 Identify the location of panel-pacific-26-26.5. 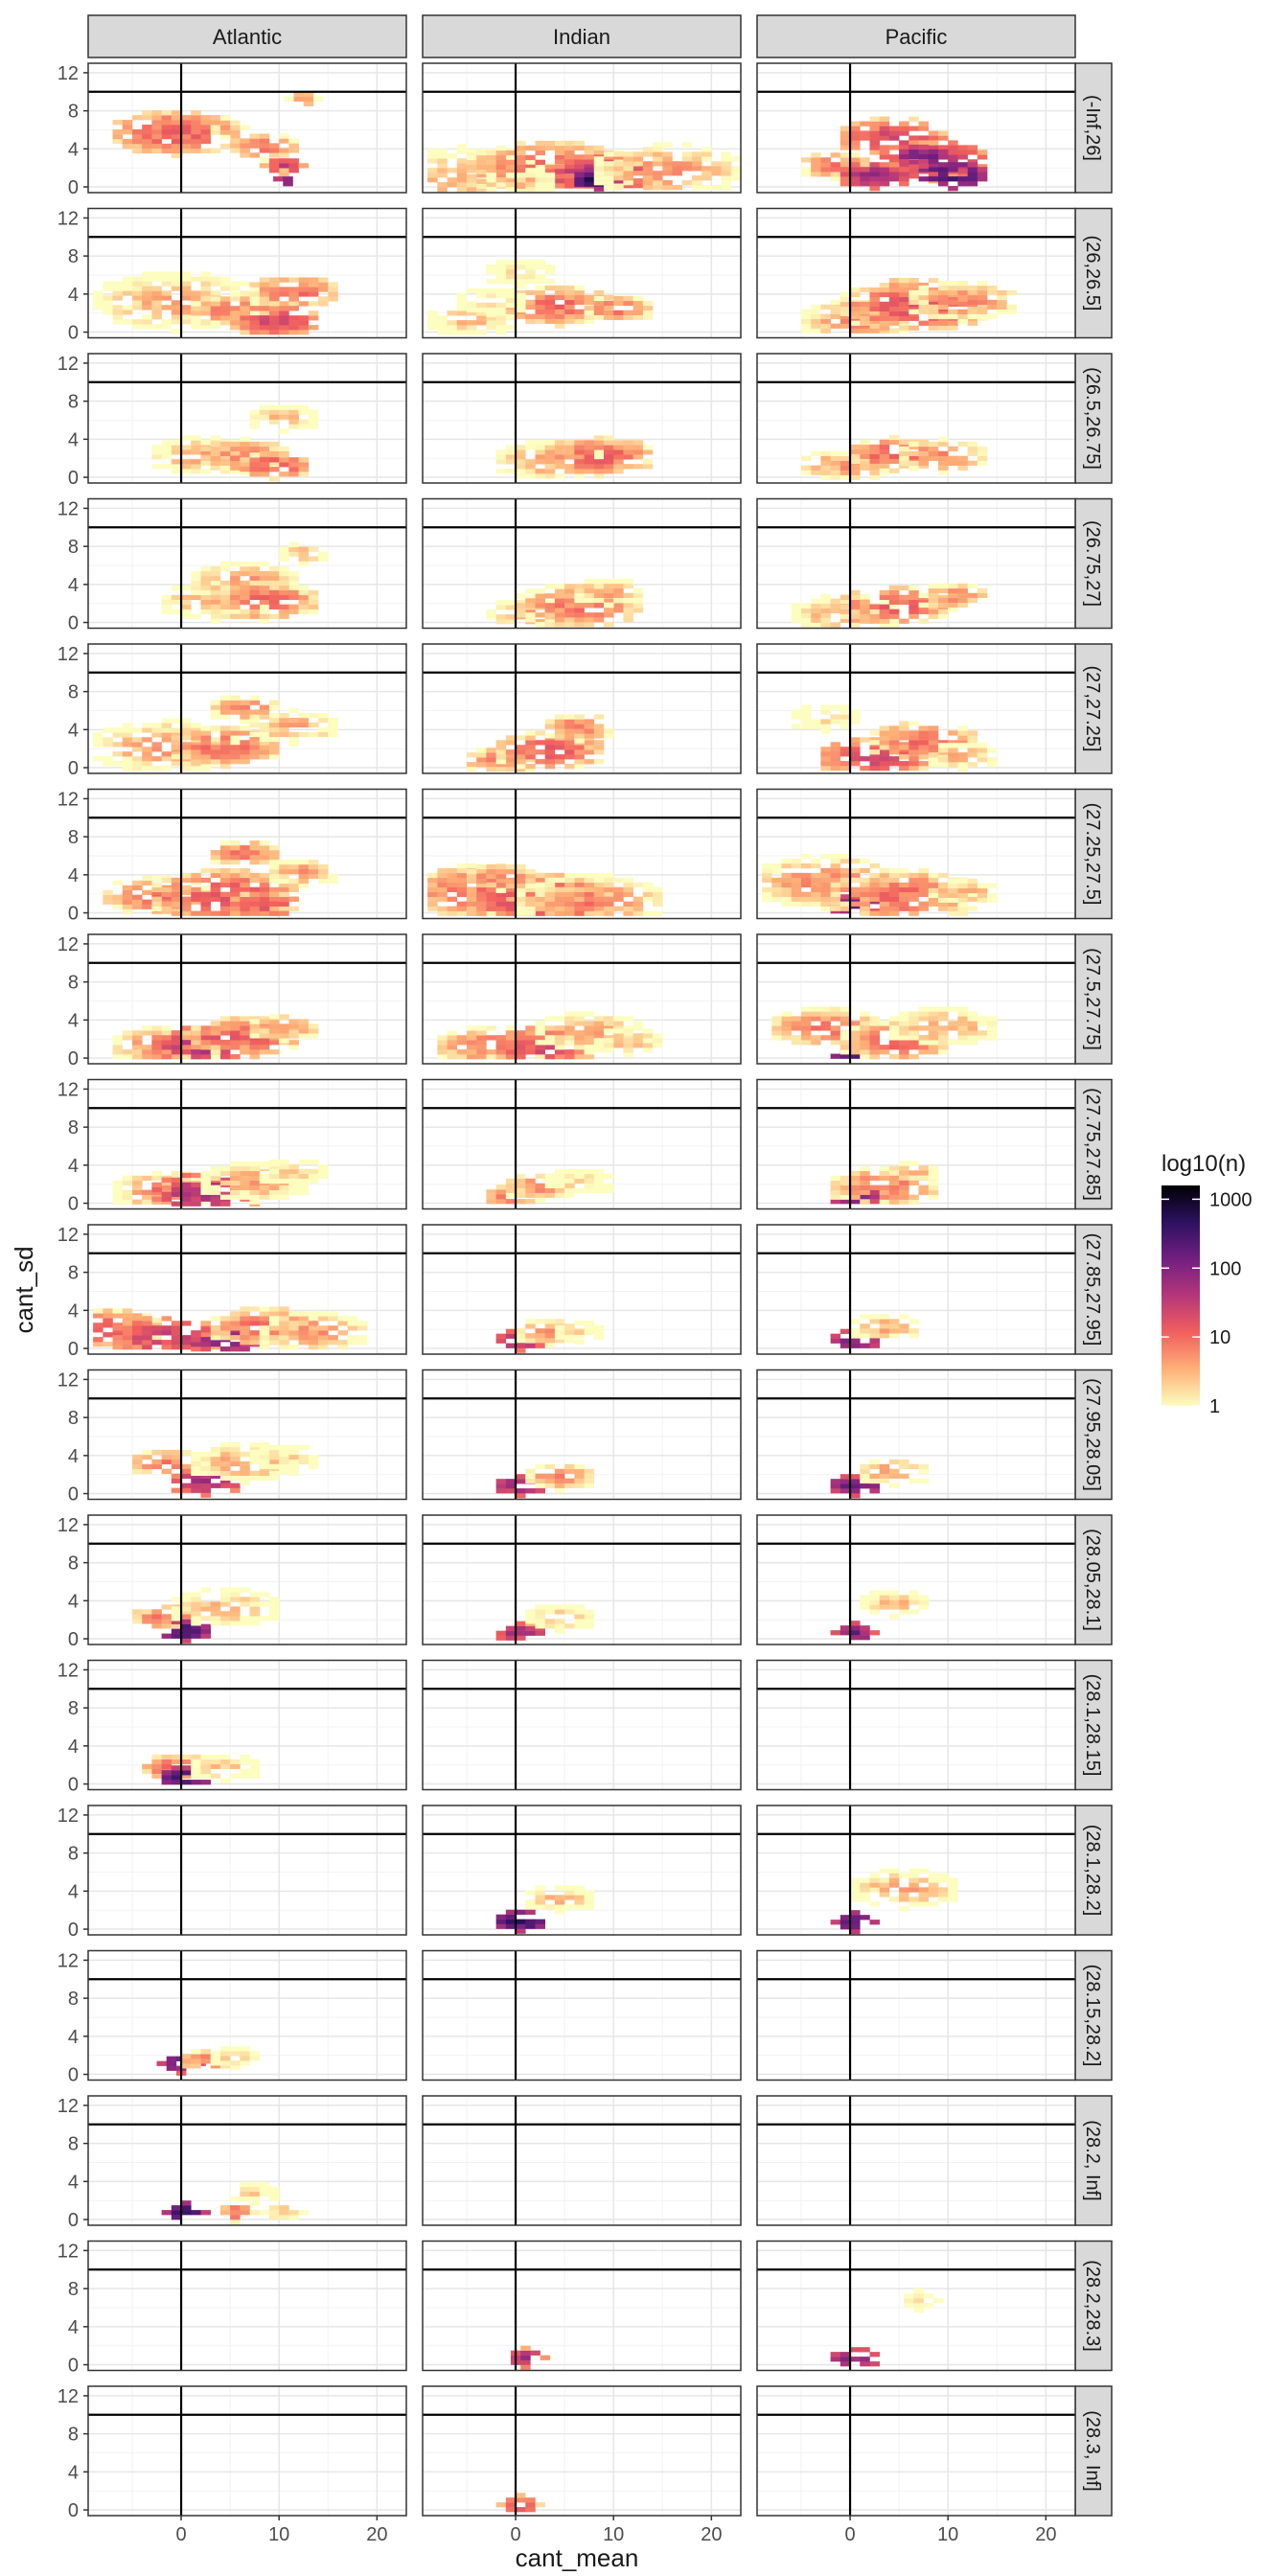
(916, 273).